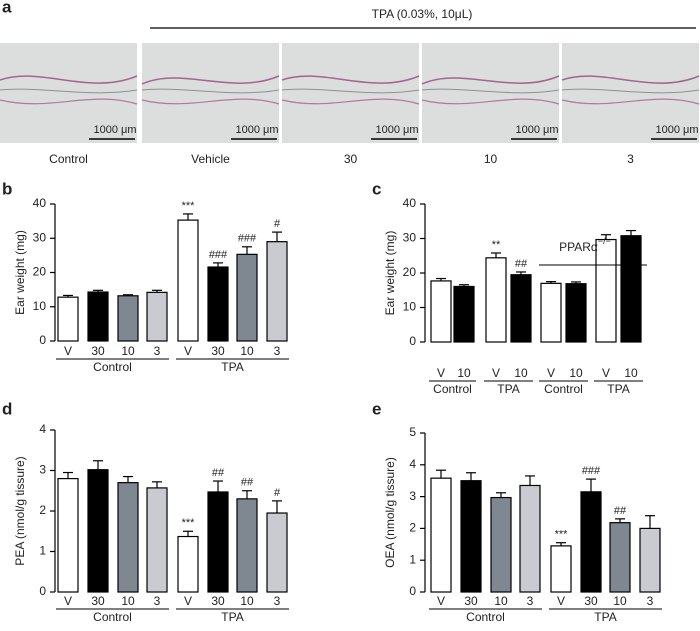 The image size is (700, 631). Describe the element at coordinates (604, 241) in the screenshot. I see `bracket-superscript: −/−` at that location.